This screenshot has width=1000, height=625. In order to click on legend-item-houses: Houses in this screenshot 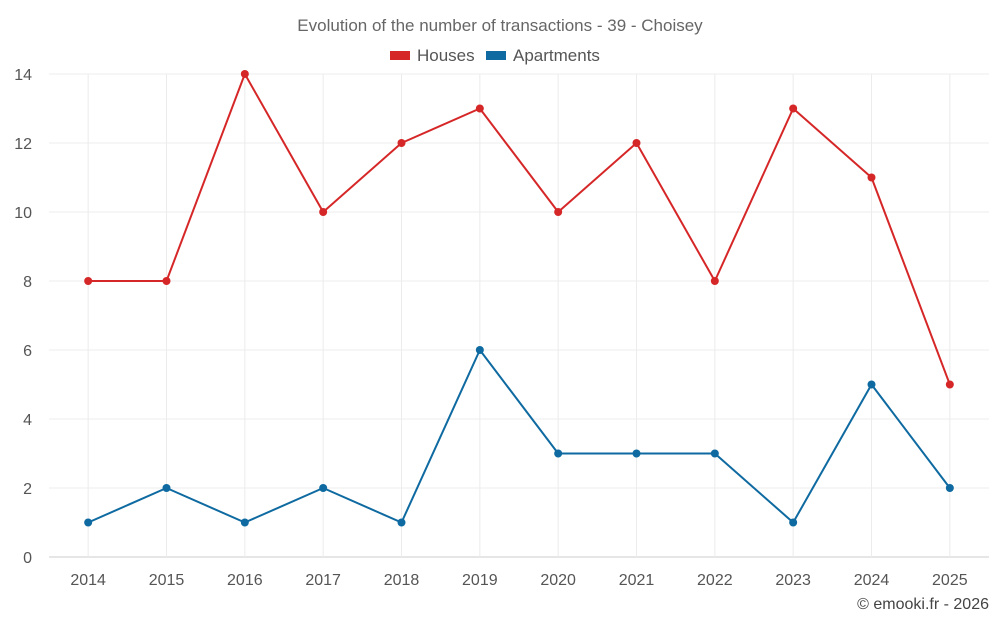, I will do `click(432, 55)`.